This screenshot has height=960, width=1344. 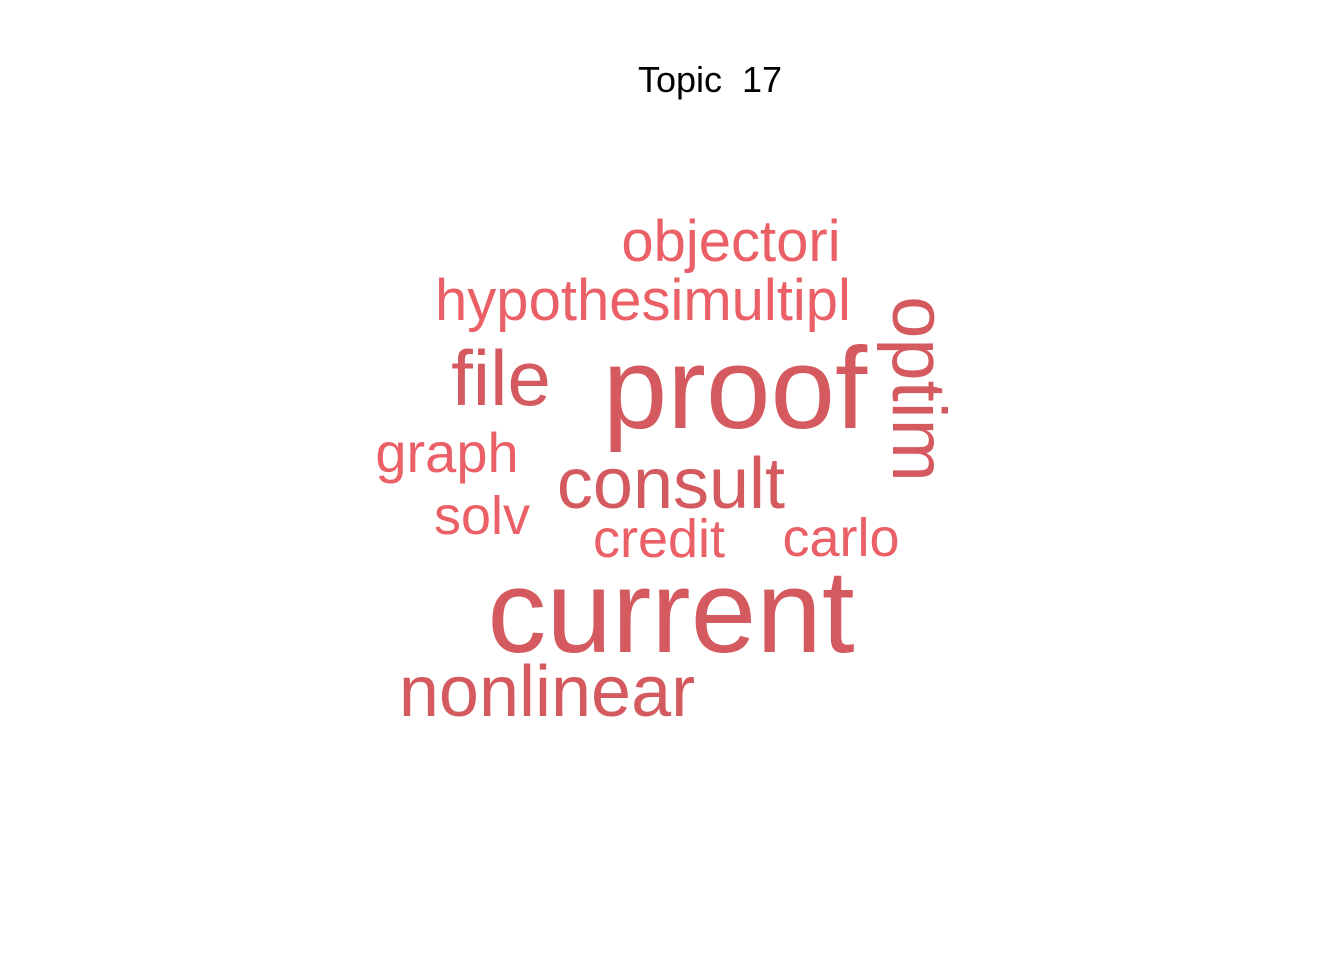 What do you see at coordinates (671, 612) in the screenshot?
I see `word-current: current` at bounding box center [671, 612].